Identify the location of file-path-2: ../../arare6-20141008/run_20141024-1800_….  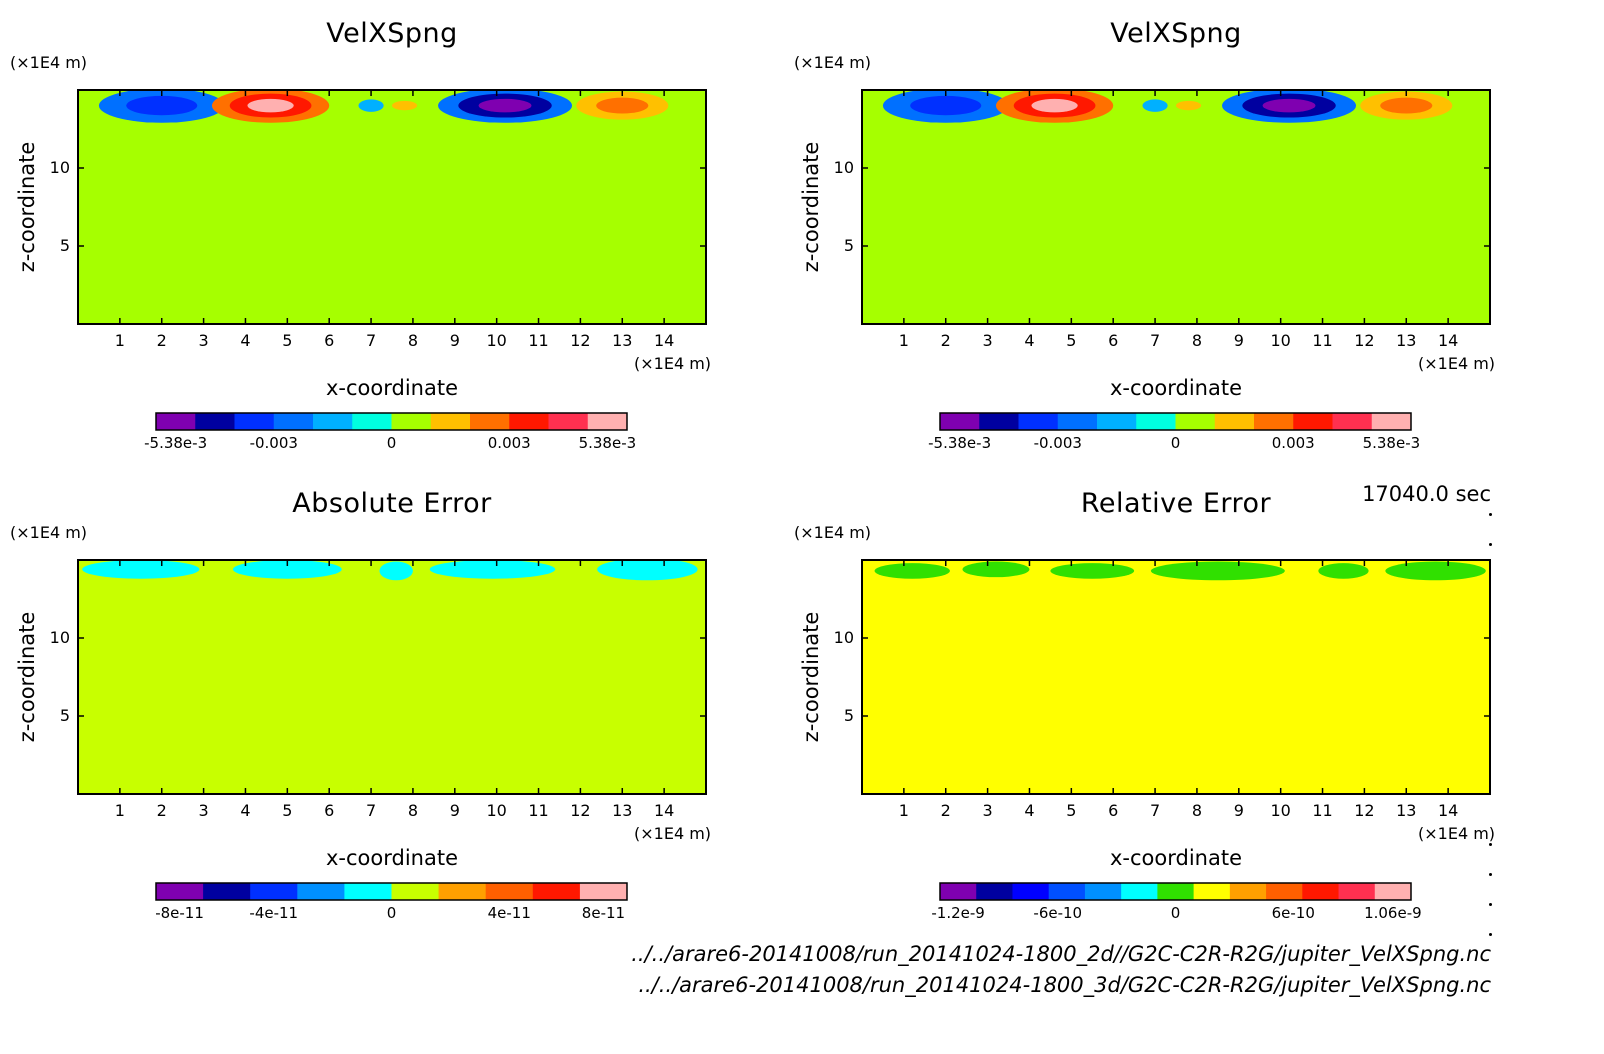
(1064, 985).